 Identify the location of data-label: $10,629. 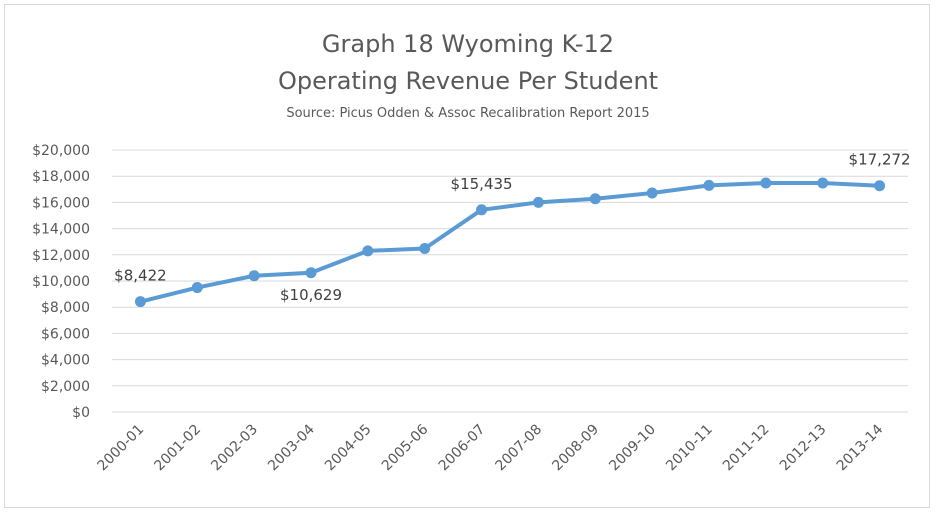
(311, 295).